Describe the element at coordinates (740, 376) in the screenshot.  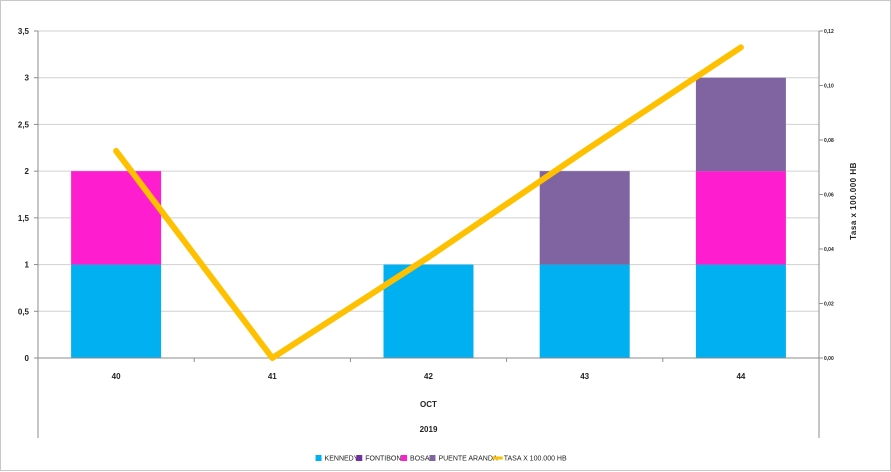
I see `x-tick-label: 44` at that location.